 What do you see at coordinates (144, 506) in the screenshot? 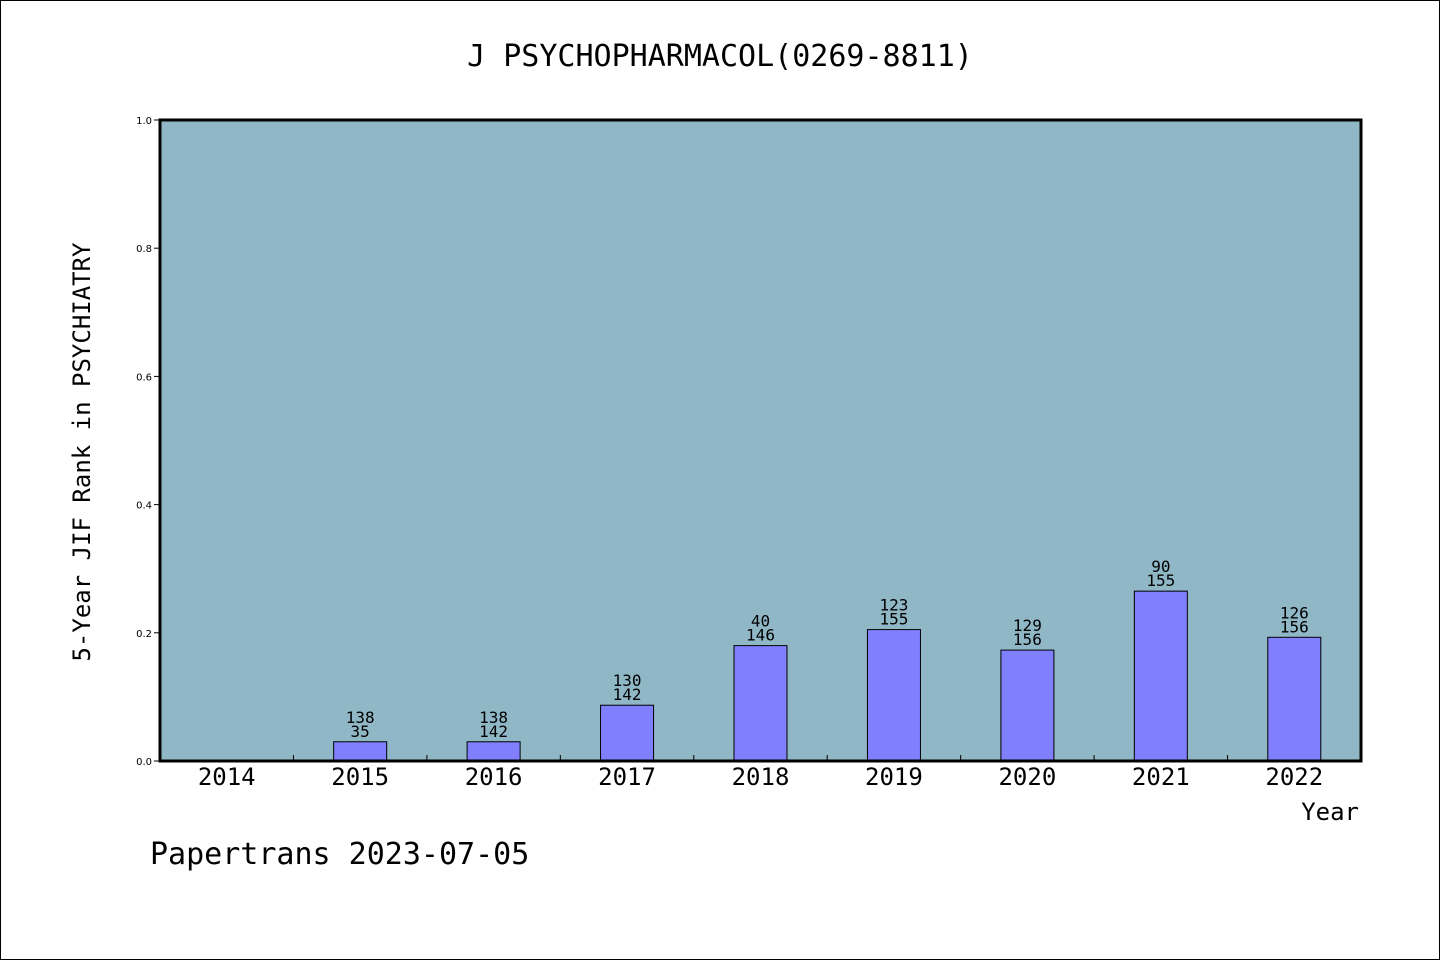
I see `y-tick-label-0.4: 0.4` at bounding box center [144, 506].